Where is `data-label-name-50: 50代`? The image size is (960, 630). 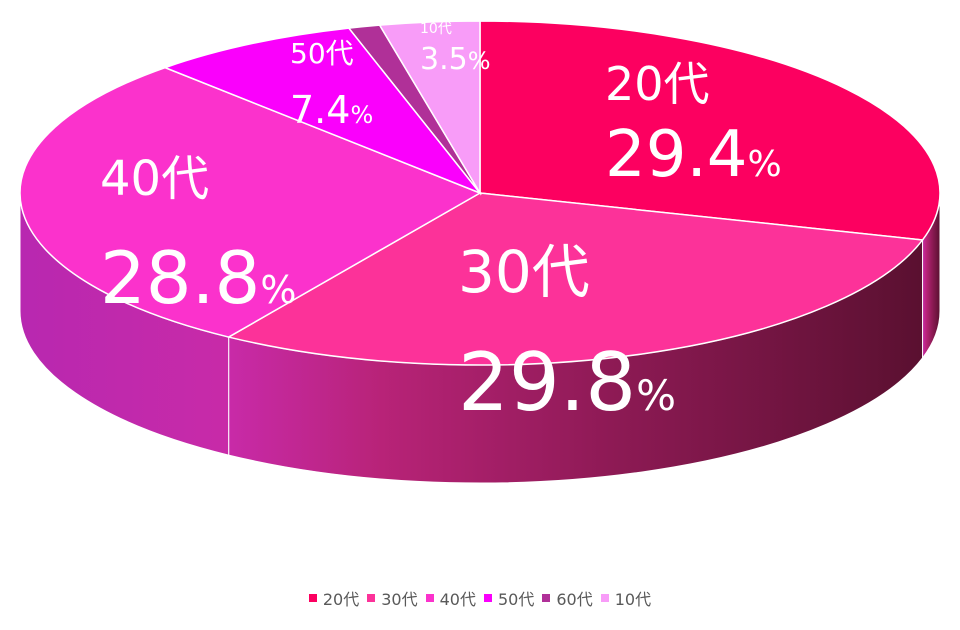 data-label-name-50: 50代 is located at coordinates (322, 53).